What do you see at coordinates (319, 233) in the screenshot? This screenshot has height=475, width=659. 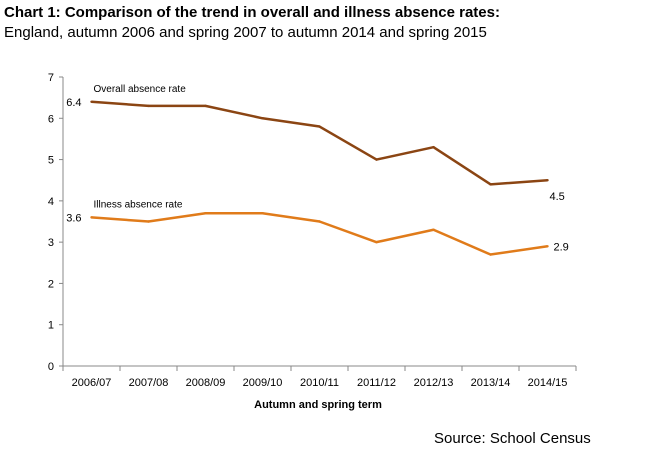 I see `series-line-illness` at bounding box center [319, 233].